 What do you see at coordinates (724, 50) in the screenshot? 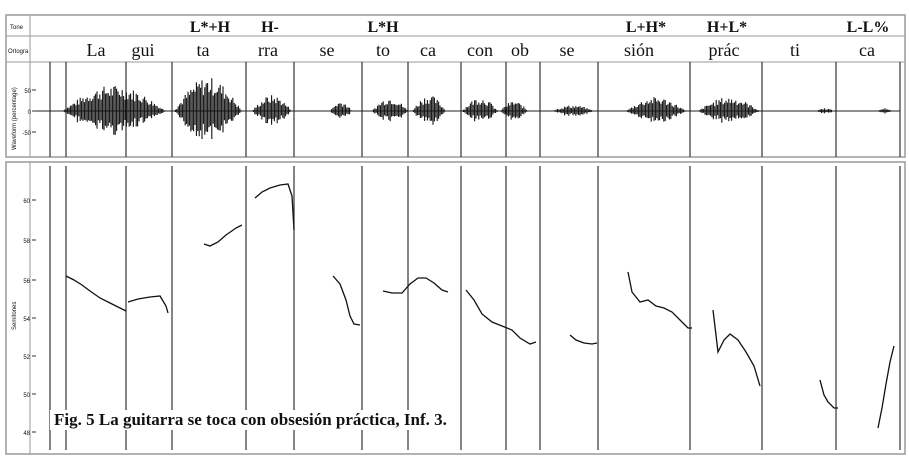
I see `syllable-label: prác` at bounding box center [724, 50].